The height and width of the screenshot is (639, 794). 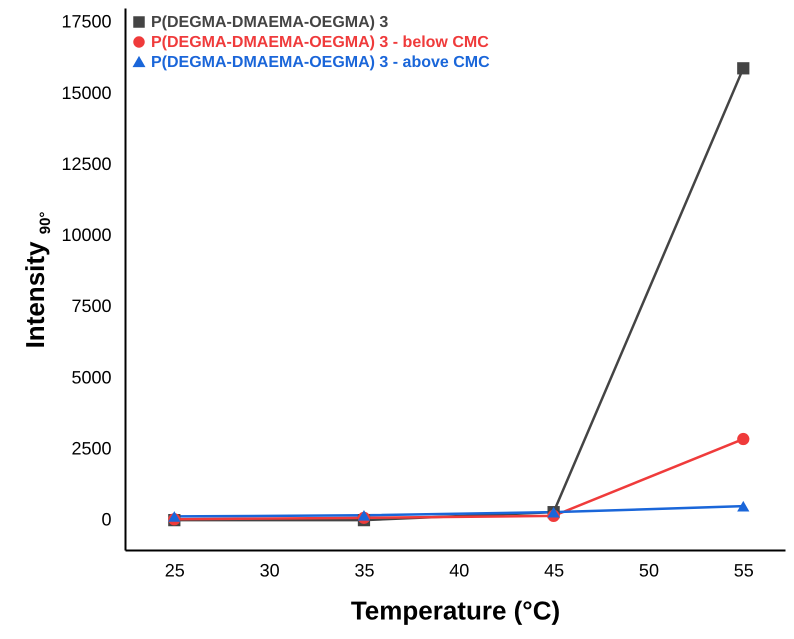 What do you see at coordinates (86, 235) in the screenshot?
I see `y-tick-label: 10000` at bounding box center [86, 235].